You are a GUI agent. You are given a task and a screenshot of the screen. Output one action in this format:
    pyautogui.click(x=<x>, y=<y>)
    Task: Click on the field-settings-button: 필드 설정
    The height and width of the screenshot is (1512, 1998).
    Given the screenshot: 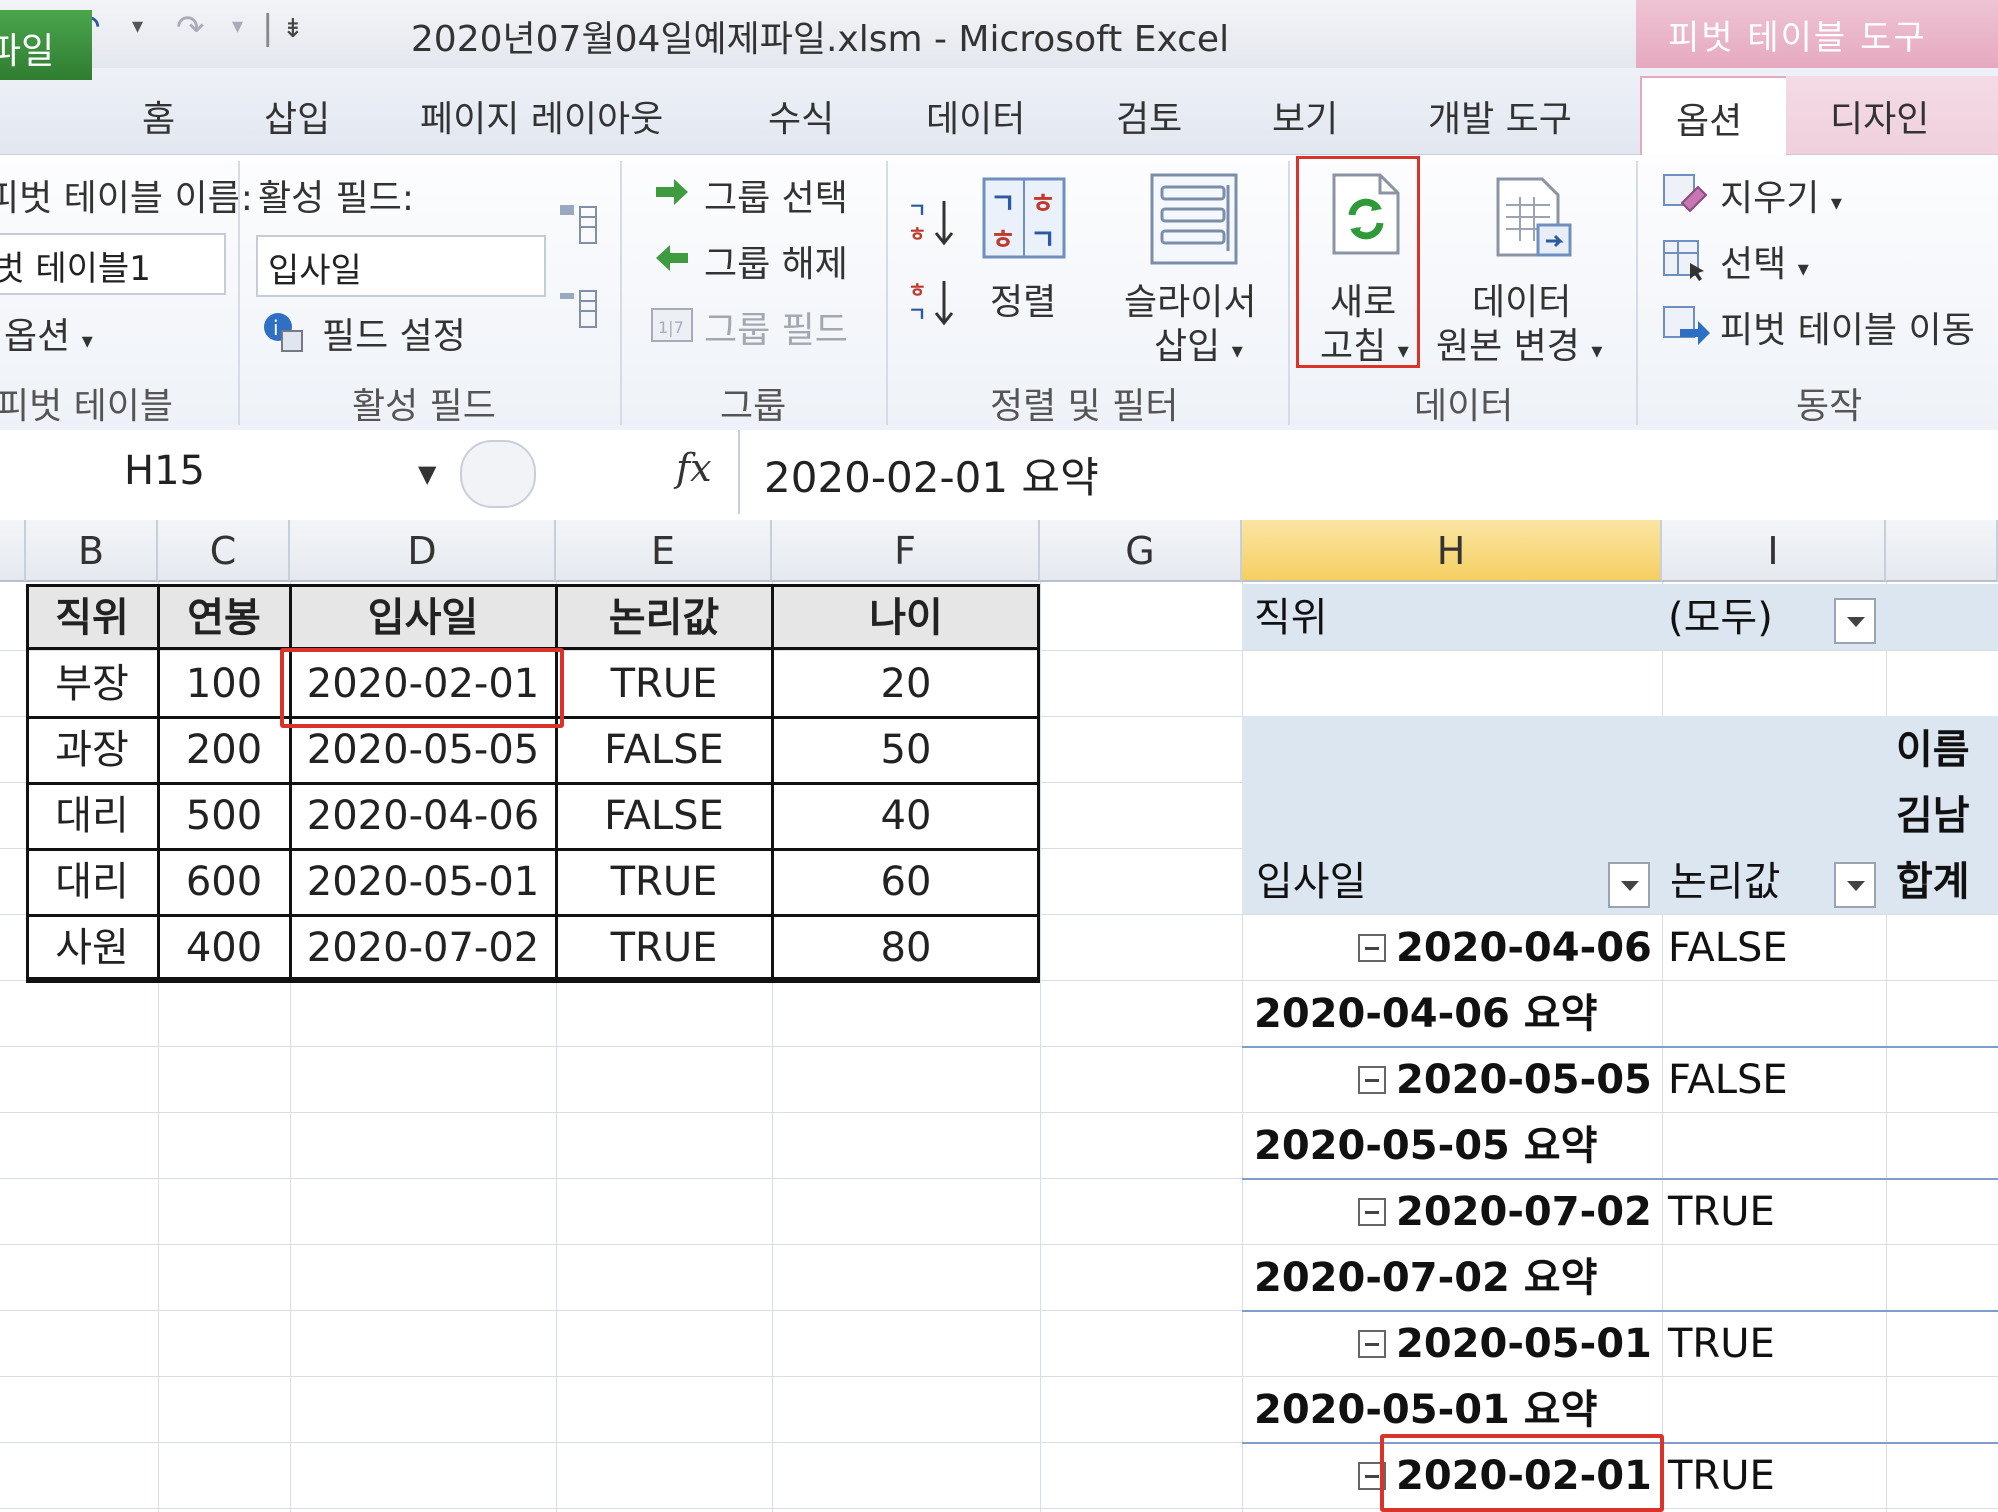 What is the action you would take?
    pyautogui.click(x=394, y=336)
    